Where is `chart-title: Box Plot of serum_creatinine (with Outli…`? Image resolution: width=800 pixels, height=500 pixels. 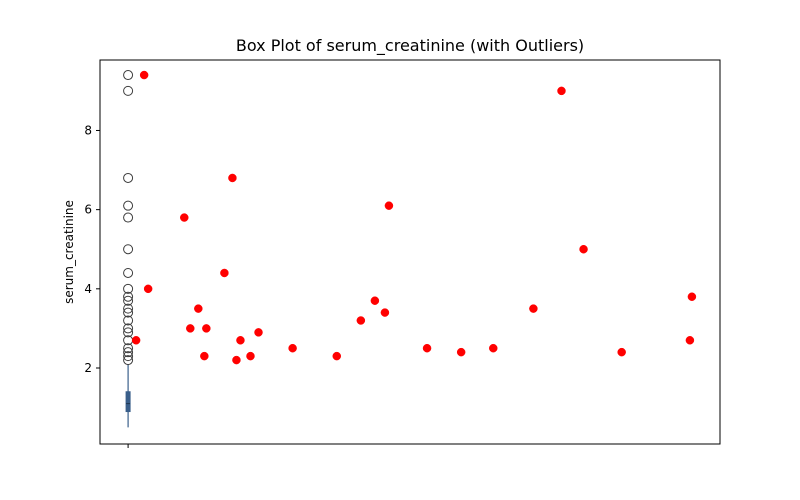 chart-title: Box Plot of serum_creatinine (with Outli… is located at coordinates (410, 46).